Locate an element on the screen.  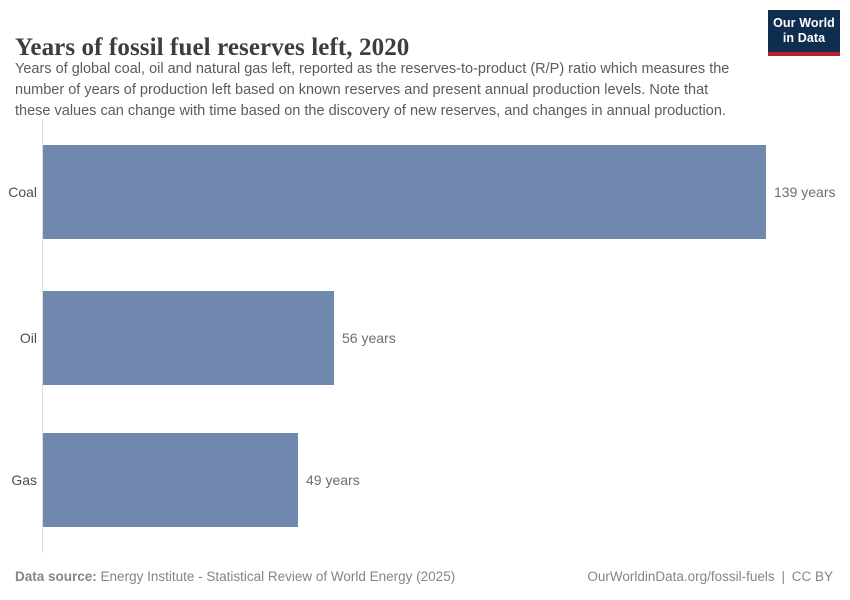
category-label-oil: Oil is located at coordinates (28, 338).